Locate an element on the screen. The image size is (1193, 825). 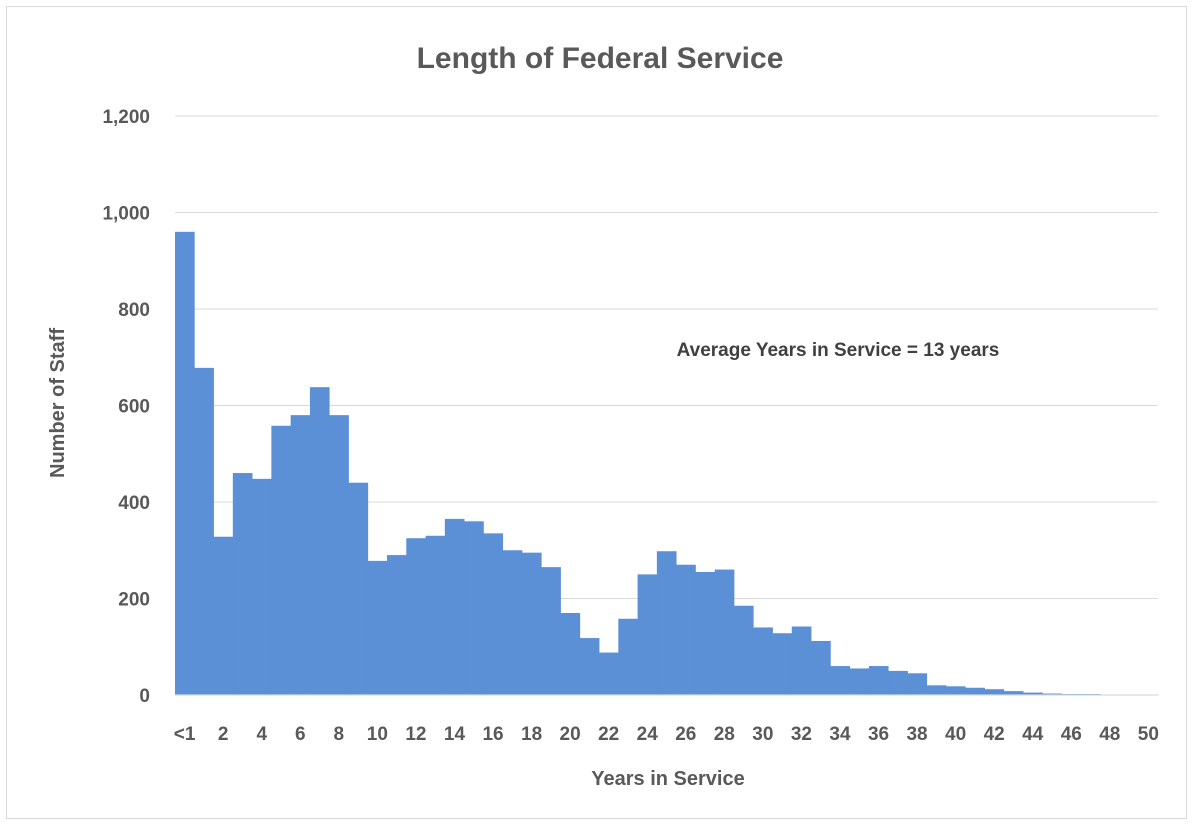
x-tick-label: 18 is located at coordinates (531, 734).